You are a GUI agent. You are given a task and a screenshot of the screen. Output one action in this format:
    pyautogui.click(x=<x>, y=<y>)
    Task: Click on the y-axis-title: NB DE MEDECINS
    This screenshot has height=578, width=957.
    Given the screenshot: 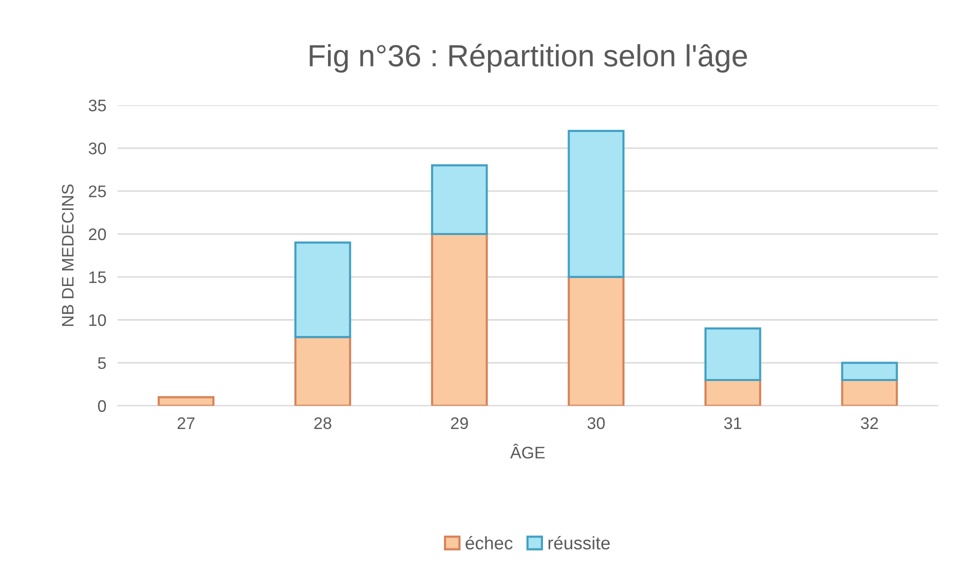 What is the action you would take?
    pyautogui.click(x=68, y=255)
    